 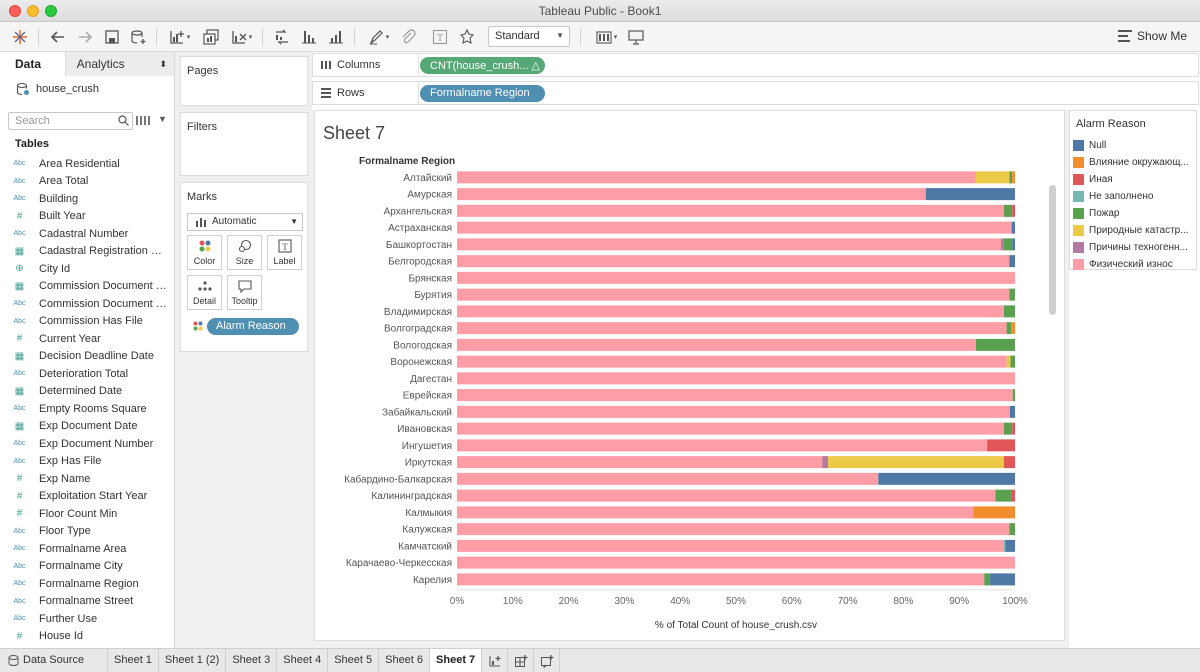 What do you see at coordinates (193, 660) in the screenshot?
I see `sheet-tab: Sheet 1 (2)` at bounding box center [193, 660].